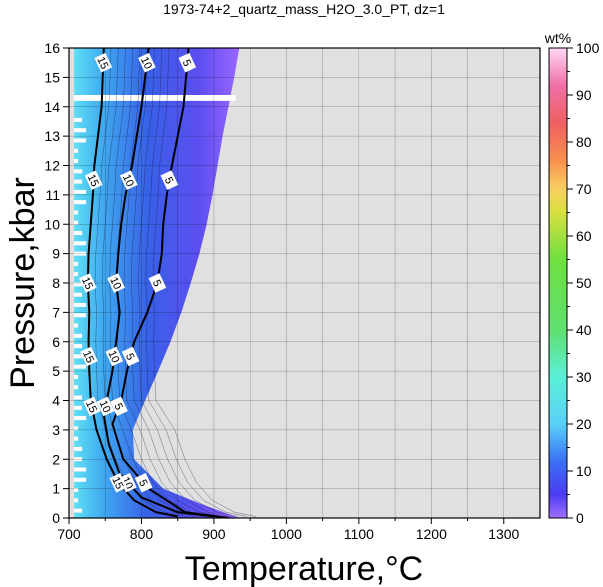 This screenshot has height=587, width=603. What do you see at coordinates (52, 136) in the screenshot?
I see `y-tick-label: 13` at bounding box center [52, 136].